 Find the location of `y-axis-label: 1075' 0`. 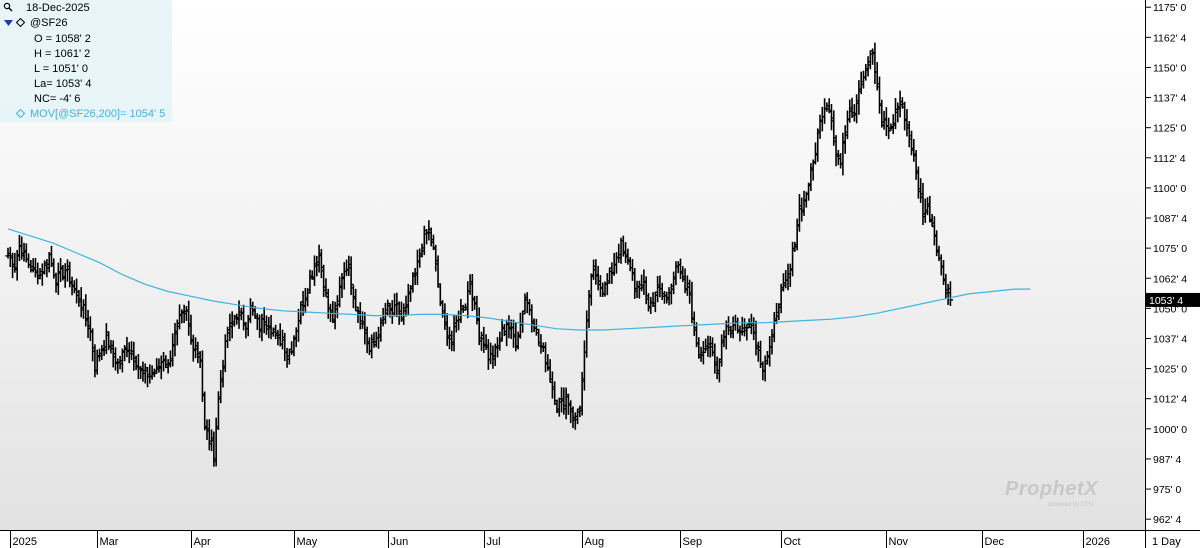

y-axis-label: 1075' 0 is located at coordinates (1170, 249).